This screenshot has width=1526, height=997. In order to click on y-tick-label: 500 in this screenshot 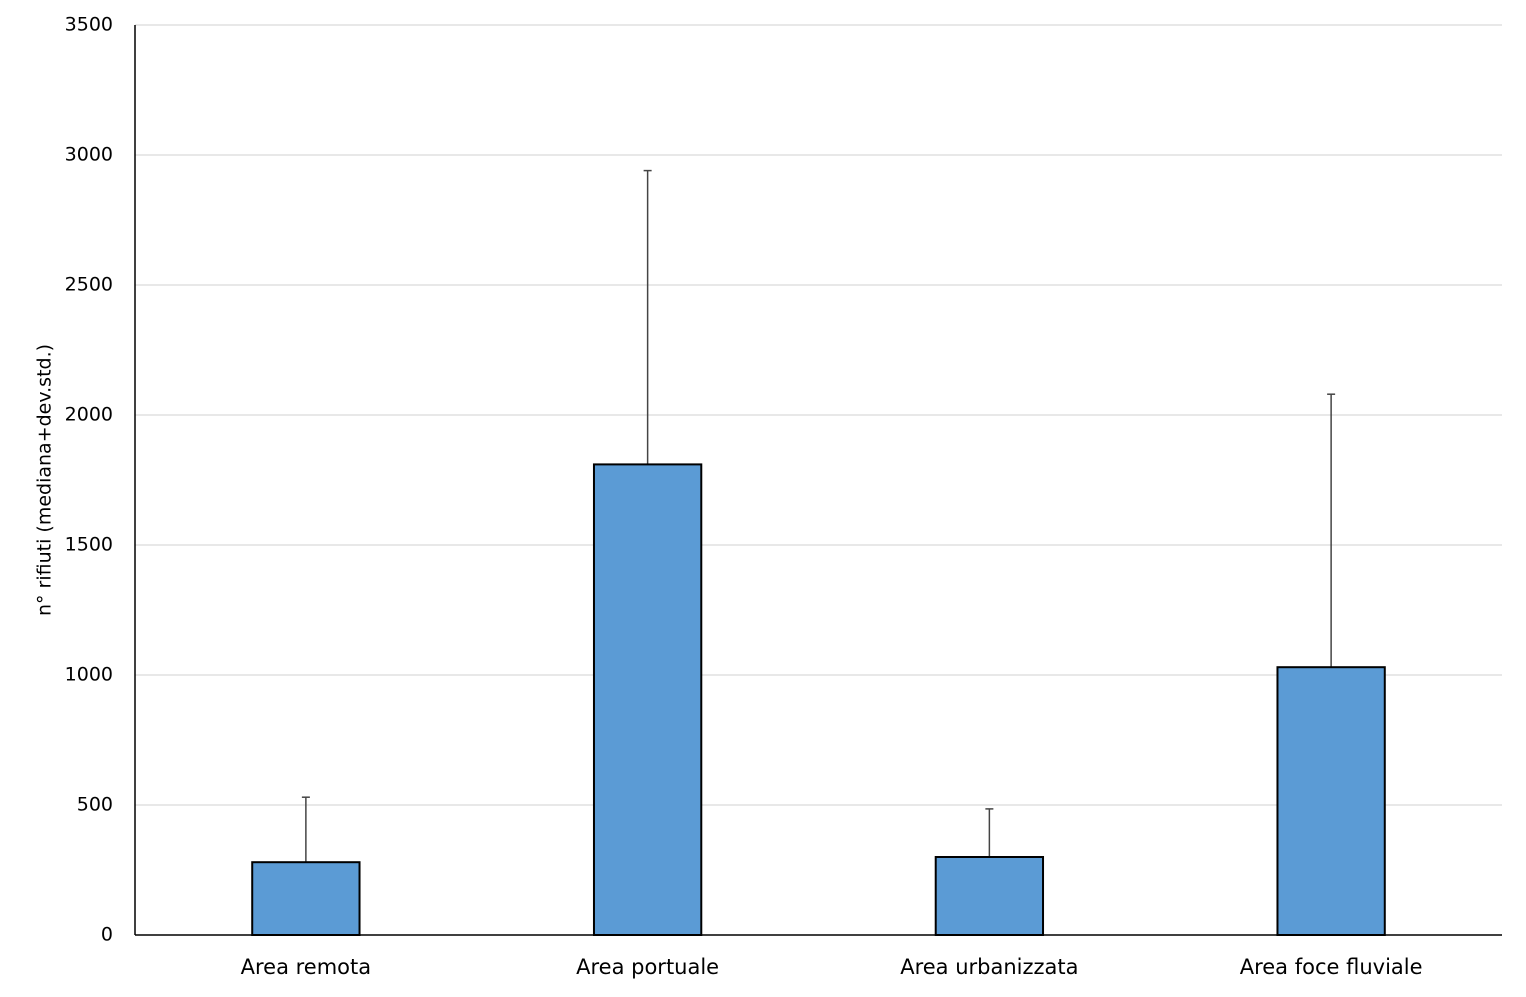, I will do `click(95, 805)`.